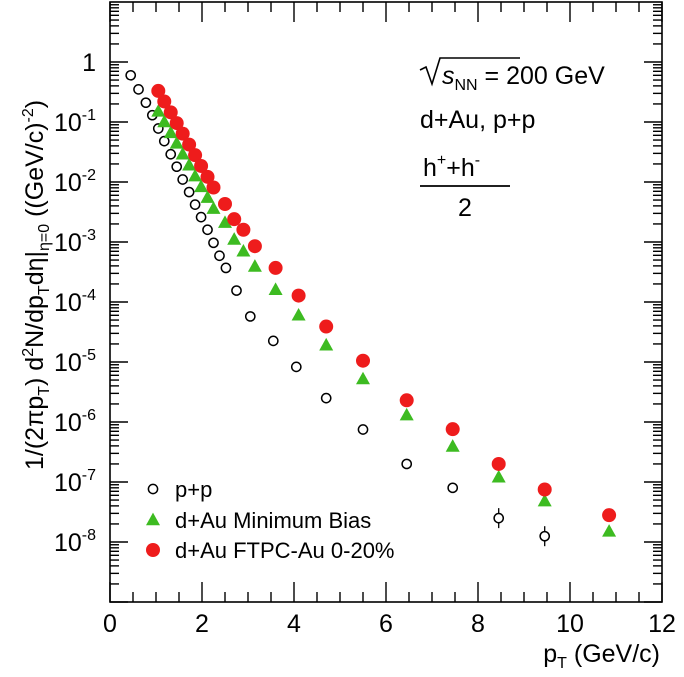 The height and width of the screenshot is (677, 684). Describe the element at coordinates (193, 489) in the screenshot. I see `legend-label-pp: p+p` at that location.